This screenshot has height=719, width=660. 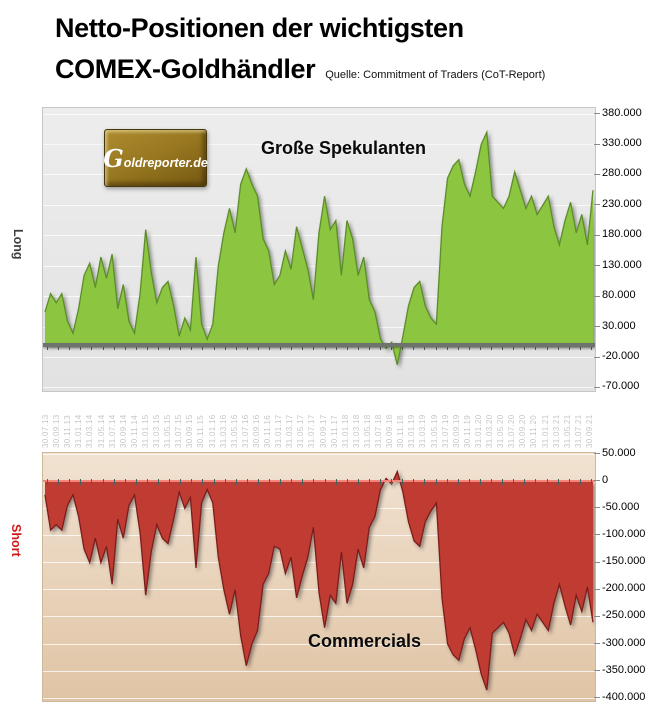 What do you see at coordinates (624, 669) in the screenshot?
I see `y-tick-label: -350.000` at bounding box center [624, 669].